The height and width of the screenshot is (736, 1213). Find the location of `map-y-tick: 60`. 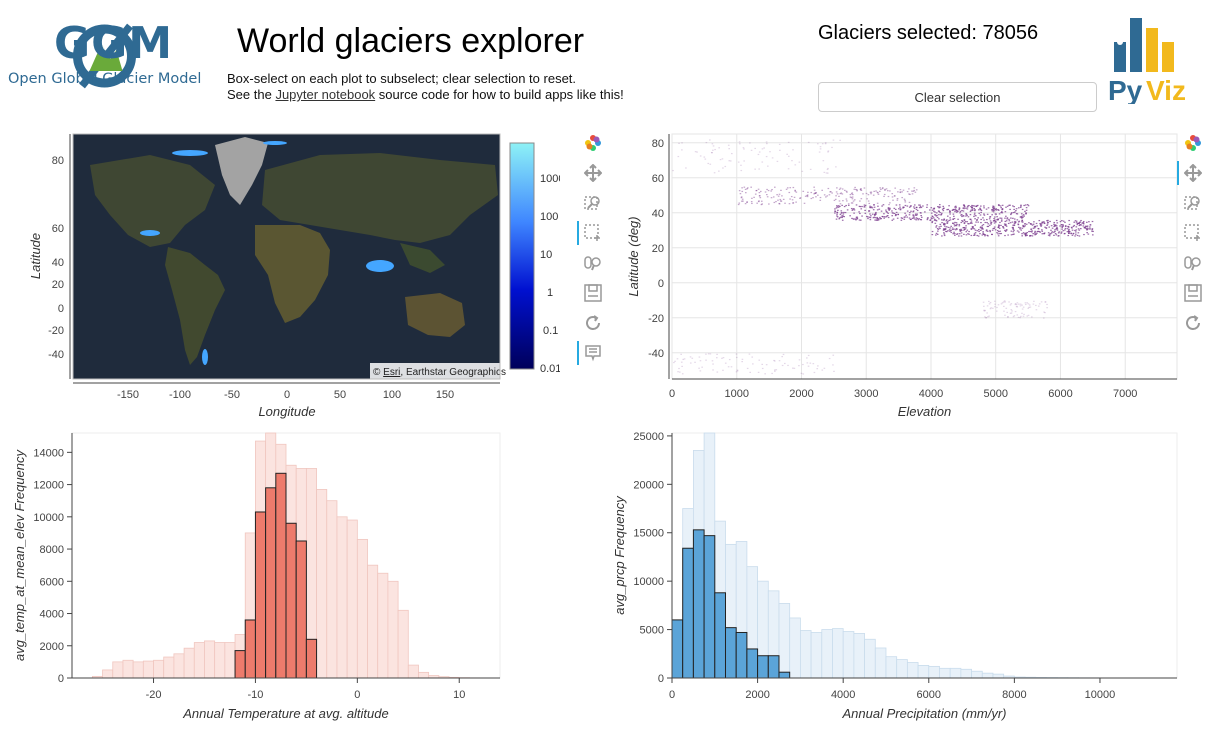

map-y-tick: 60 is located at coordinates (58, 229).